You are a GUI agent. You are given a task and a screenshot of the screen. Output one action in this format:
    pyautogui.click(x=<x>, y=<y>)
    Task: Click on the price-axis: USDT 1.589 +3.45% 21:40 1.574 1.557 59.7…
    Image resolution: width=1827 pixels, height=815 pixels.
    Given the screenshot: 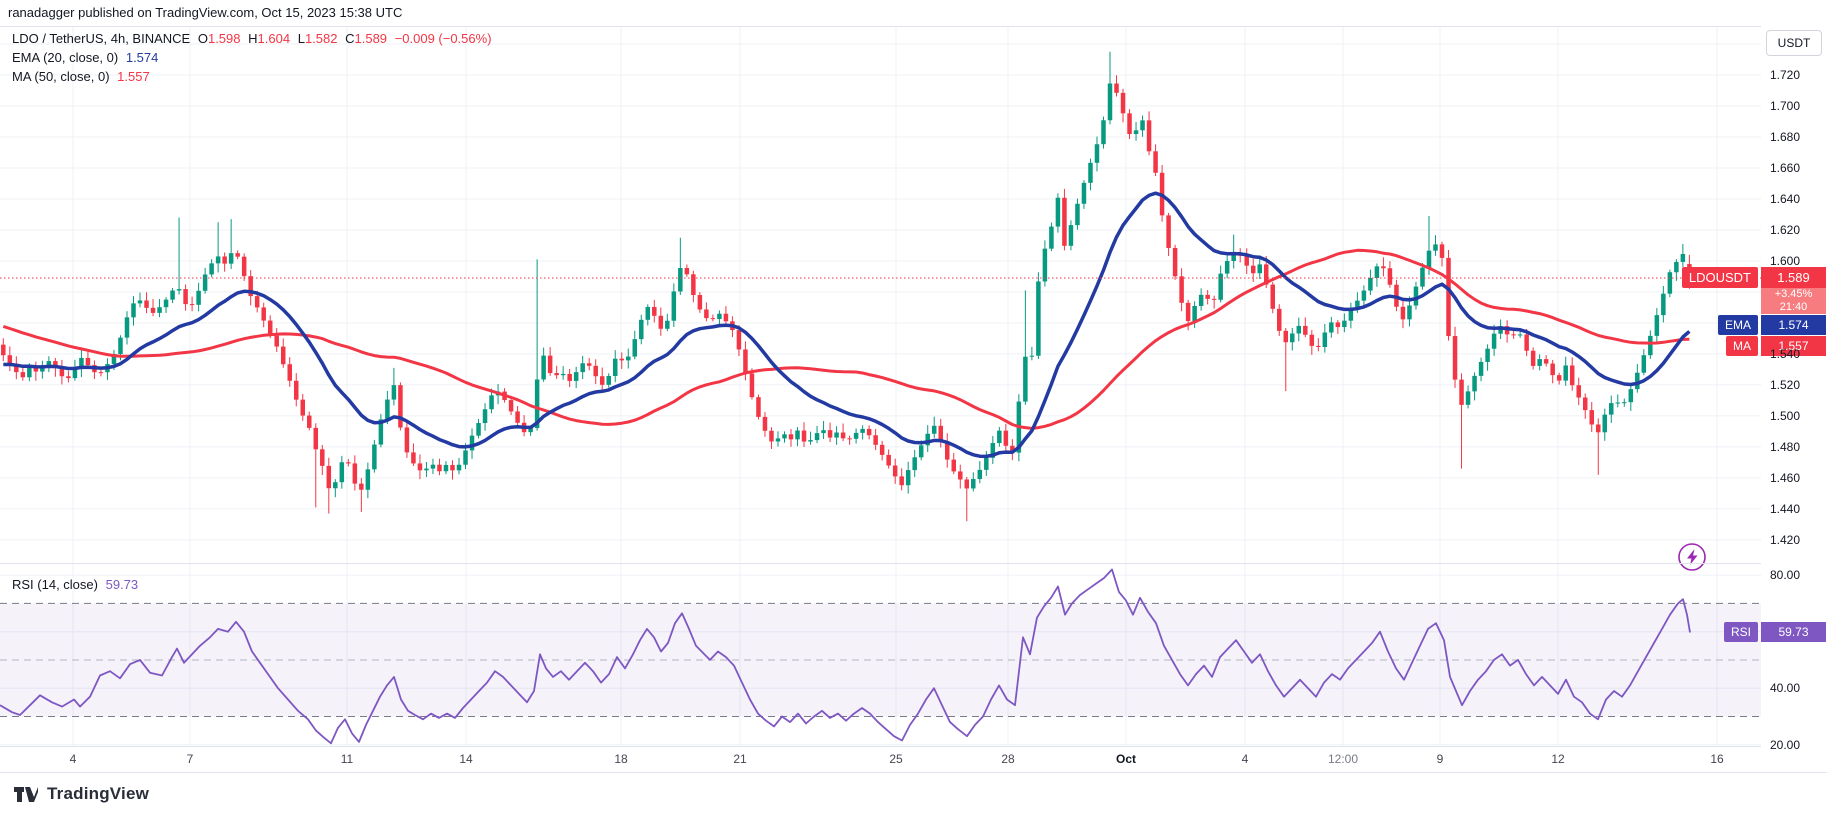 What is the action you would take?
    pyautogui.click(x=1794, y=399)
    